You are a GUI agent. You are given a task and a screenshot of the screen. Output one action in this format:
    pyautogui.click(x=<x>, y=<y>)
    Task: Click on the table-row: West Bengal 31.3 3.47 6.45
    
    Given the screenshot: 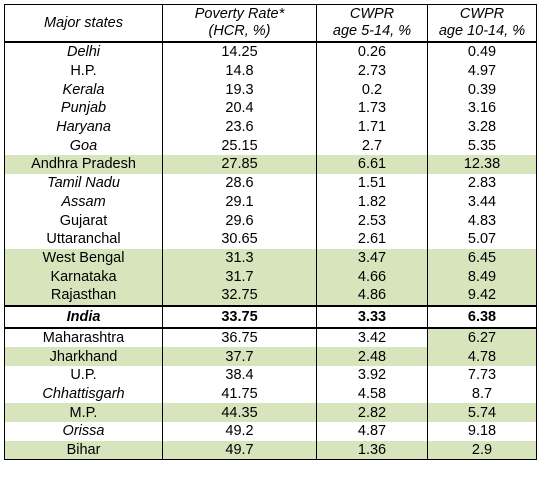 What is the action you would take?
    pyautogui.click(x=270, y=258)
    